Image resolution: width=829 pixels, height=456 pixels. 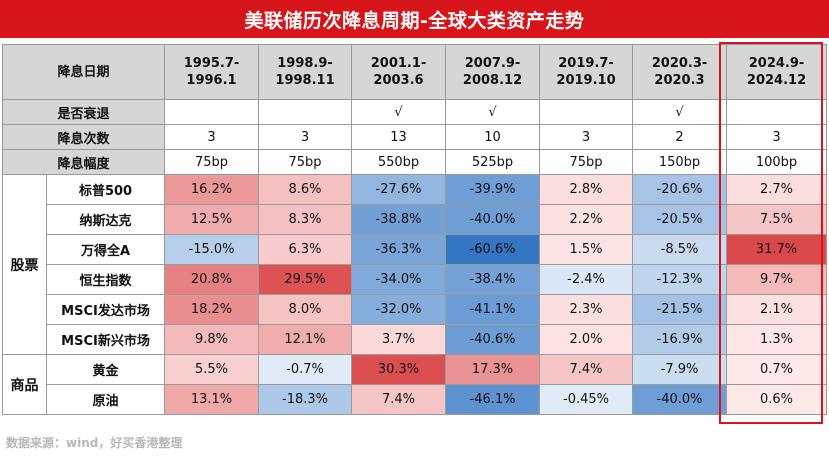 I want to click on return-cell: -0.7%, so click(x=305, y=369).